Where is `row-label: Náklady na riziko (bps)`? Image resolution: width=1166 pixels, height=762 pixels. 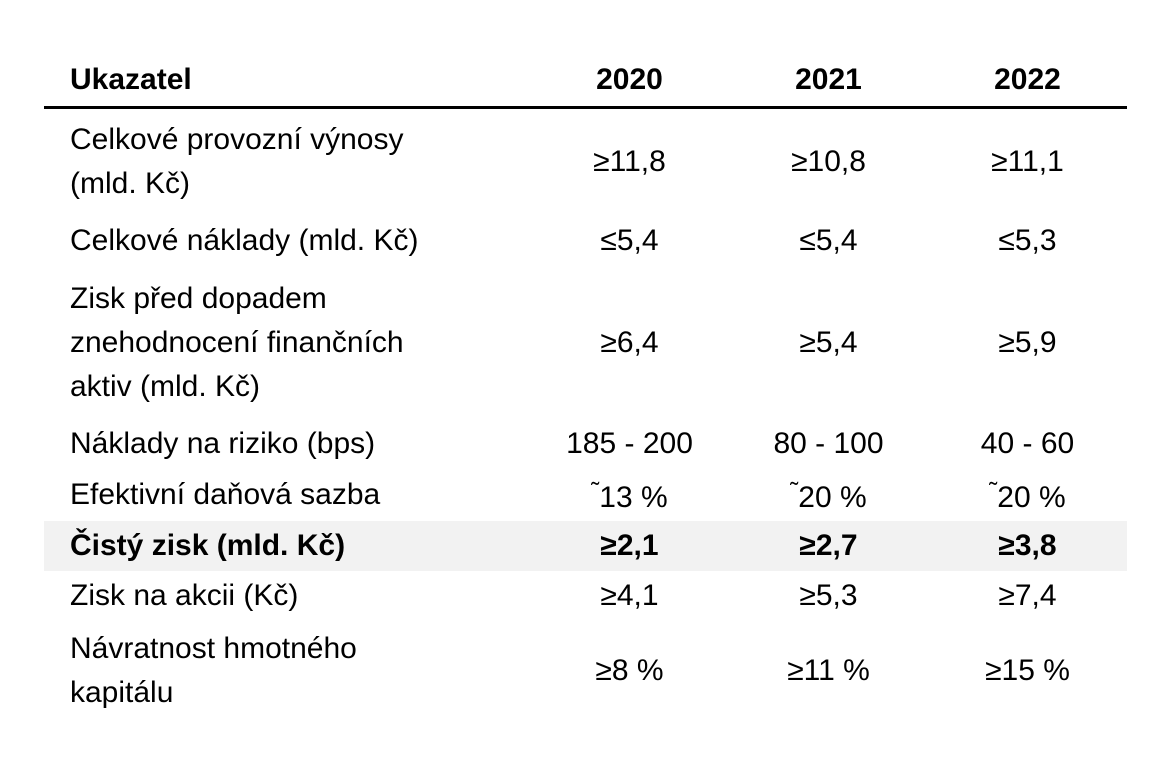 row-label: Náklady na riziko (bps) is located at coordinates (223, 443).